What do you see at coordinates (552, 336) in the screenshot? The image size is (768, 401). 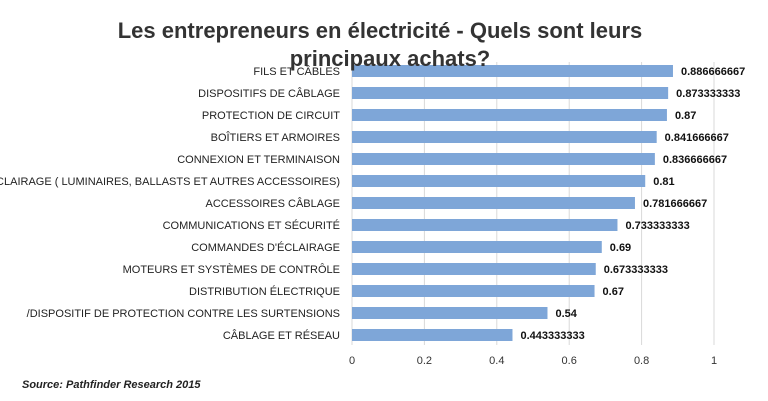 I see `value-label: 0.443333333` at bounding box center [552, 336].